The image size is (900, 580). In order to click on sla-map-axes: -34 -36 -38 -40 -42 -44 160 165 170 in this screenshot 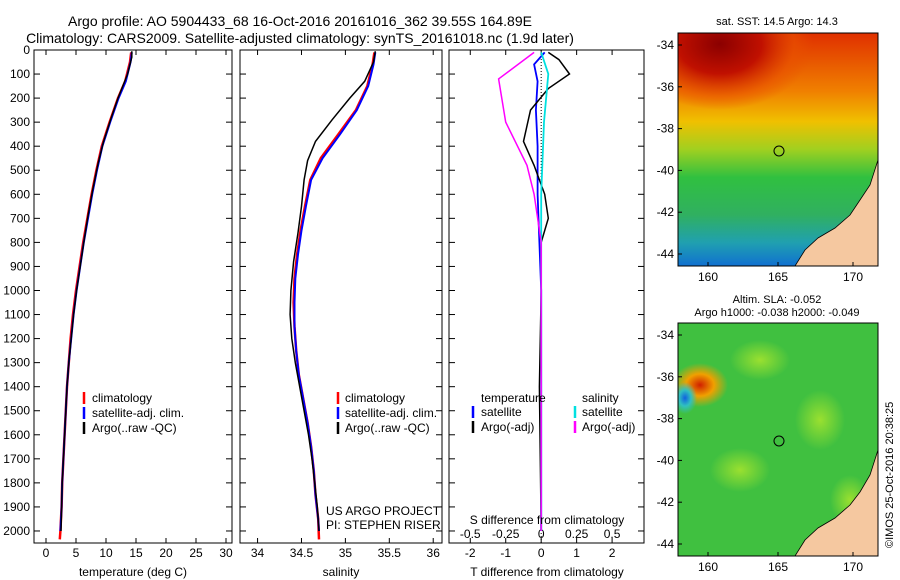, I will do `click(760, 451)`.